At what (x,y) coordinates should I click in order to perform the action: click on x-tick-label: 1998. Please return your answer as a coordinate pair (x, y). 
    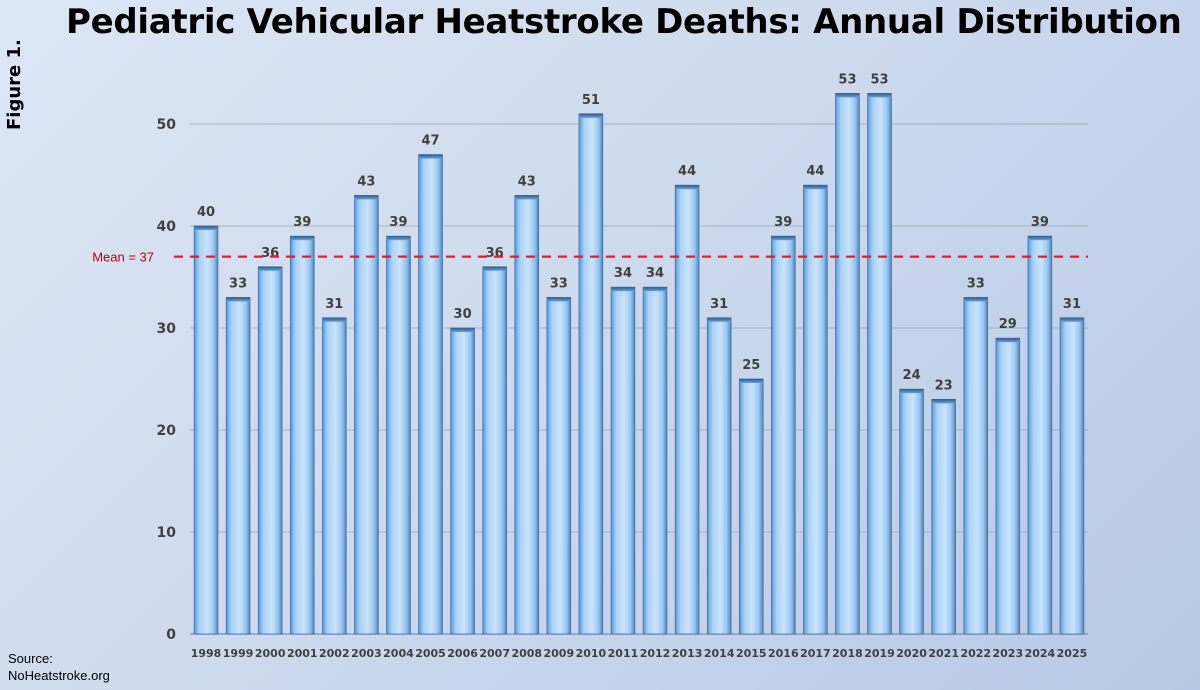
    Looking at the image, I should click on (206, 653).